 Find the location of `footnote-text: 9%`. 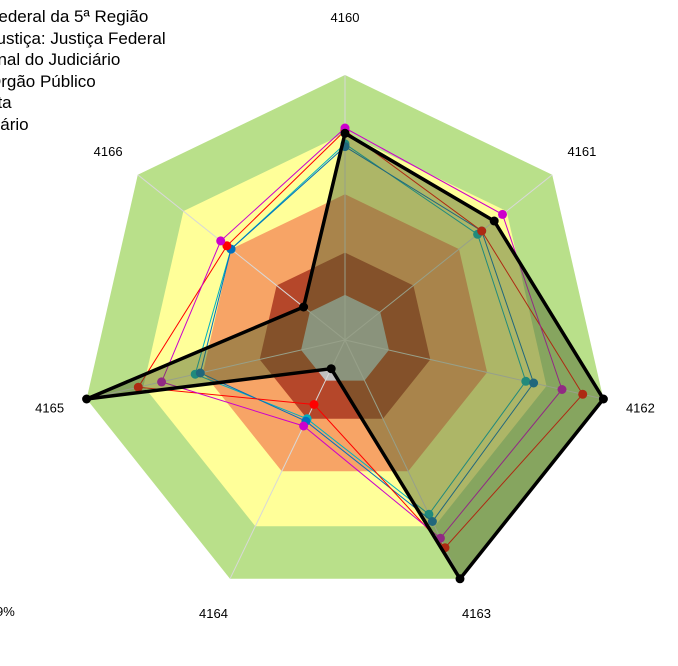

footnote-text: 9% is located at coordinates (7, 611).